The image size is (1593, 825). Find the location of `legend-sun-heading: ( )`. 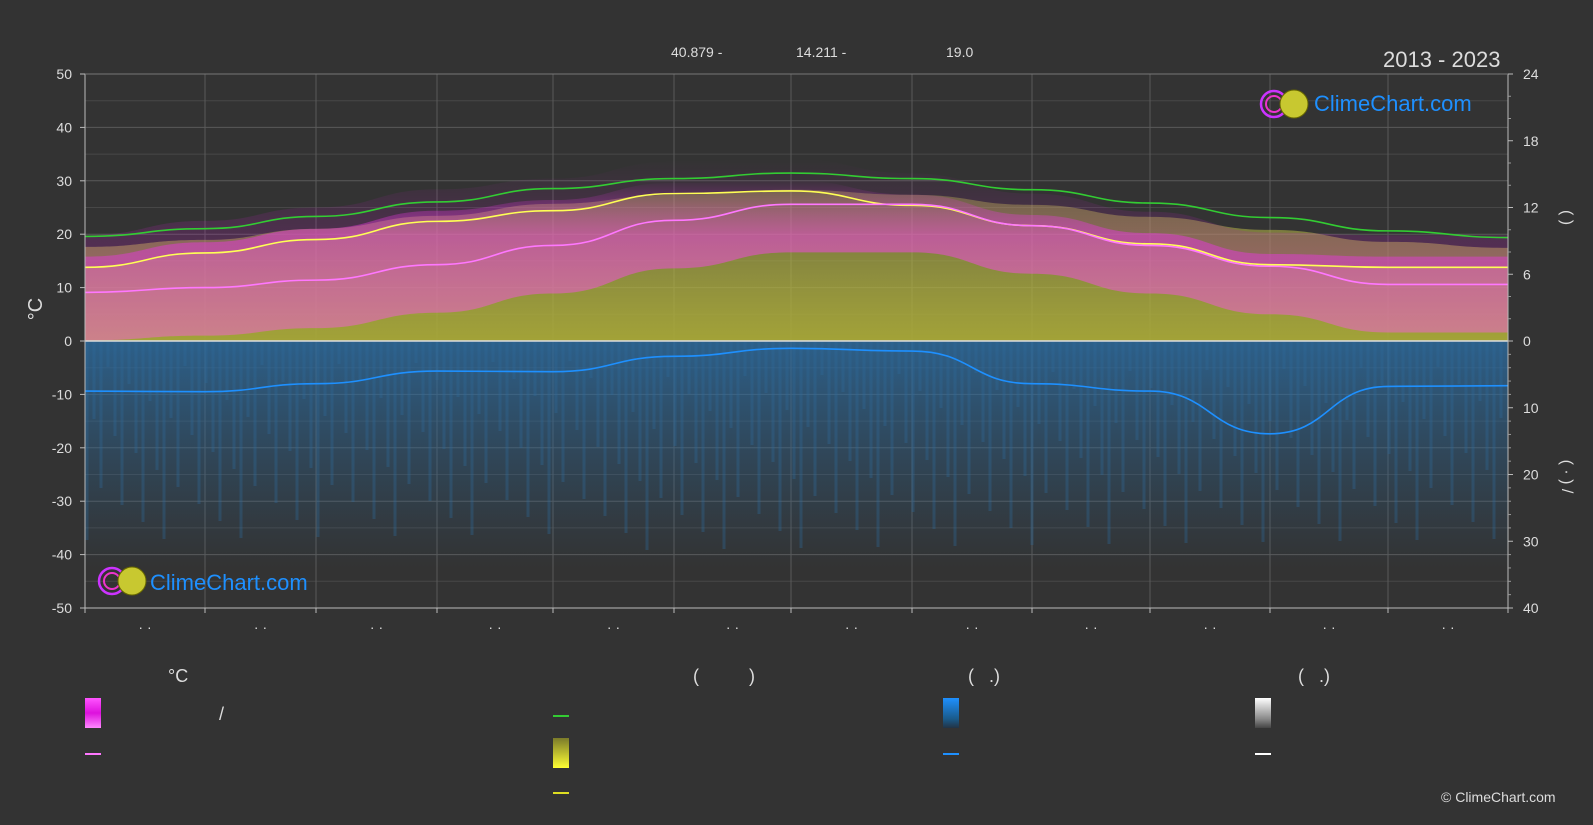

legend-sun-heading: ( ) is located at coordinates (724, 676).